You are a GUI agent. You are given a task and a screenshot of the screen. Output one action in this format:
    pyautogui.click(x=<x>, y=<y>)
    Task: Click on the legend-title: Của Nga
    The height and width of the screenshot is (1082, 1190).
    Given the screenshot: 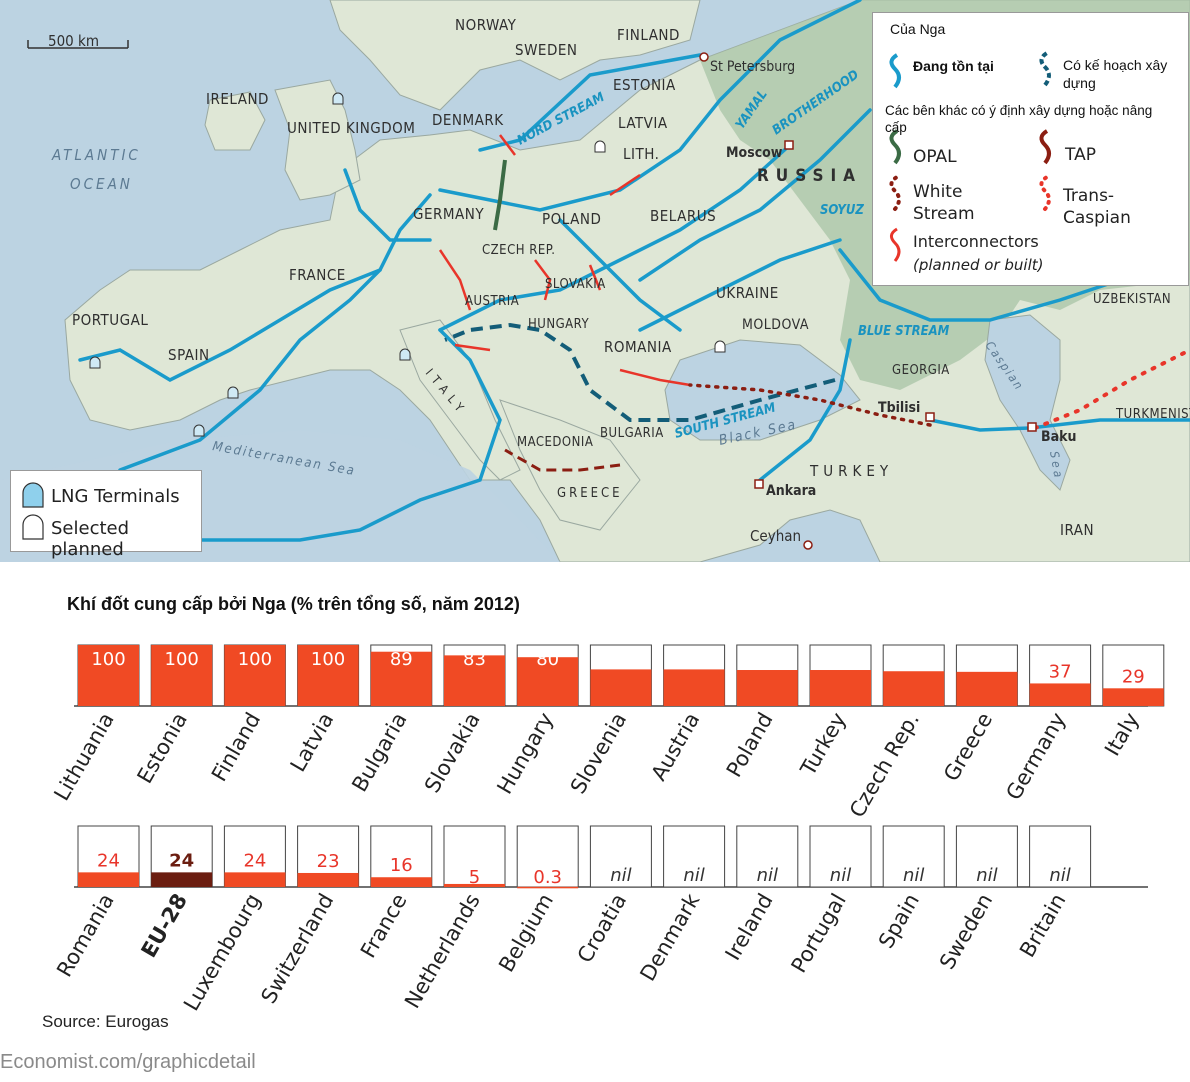 What is the action you would take?
    pyautogui.click(x=918, y=29)
    